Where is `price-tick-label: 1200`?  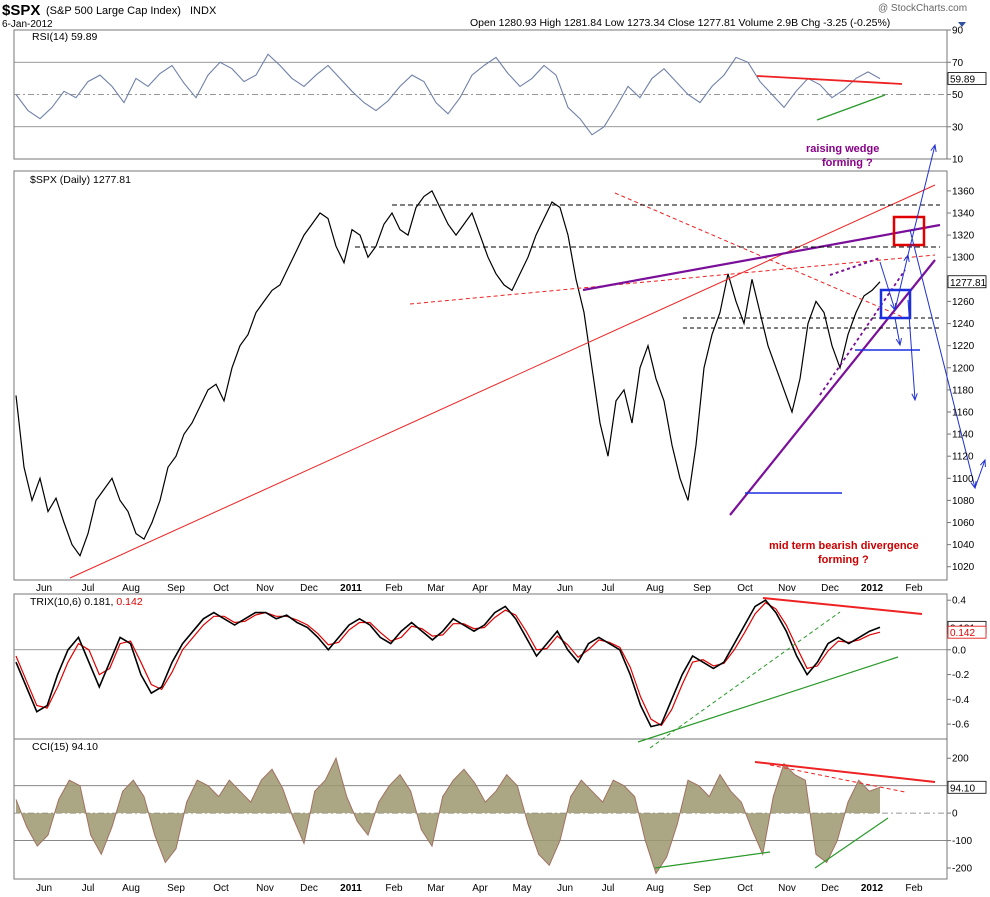 price-tick-label: 1200 is located at coordinates (963, 368).